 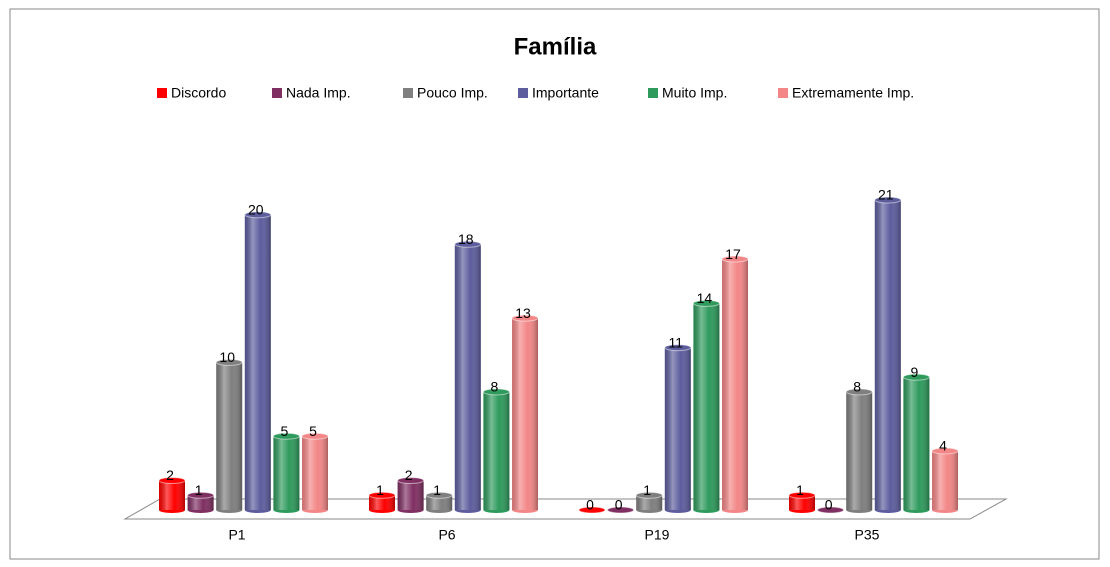 What do you see at coordinates (565, 509) in the screenshot?
I see `floor` at bounding box center [565, 509].